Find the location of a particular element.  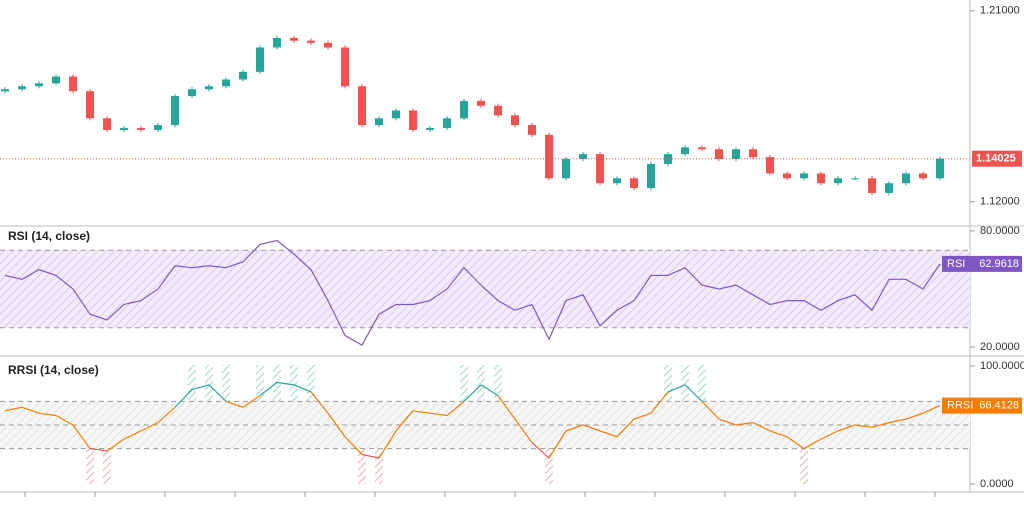

last-price-box is located at coordinates (997, 158).